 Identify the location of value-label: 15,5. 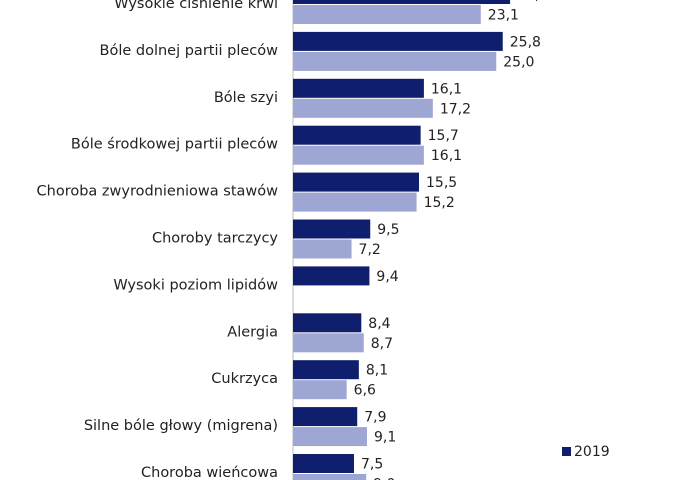
(441, 183).